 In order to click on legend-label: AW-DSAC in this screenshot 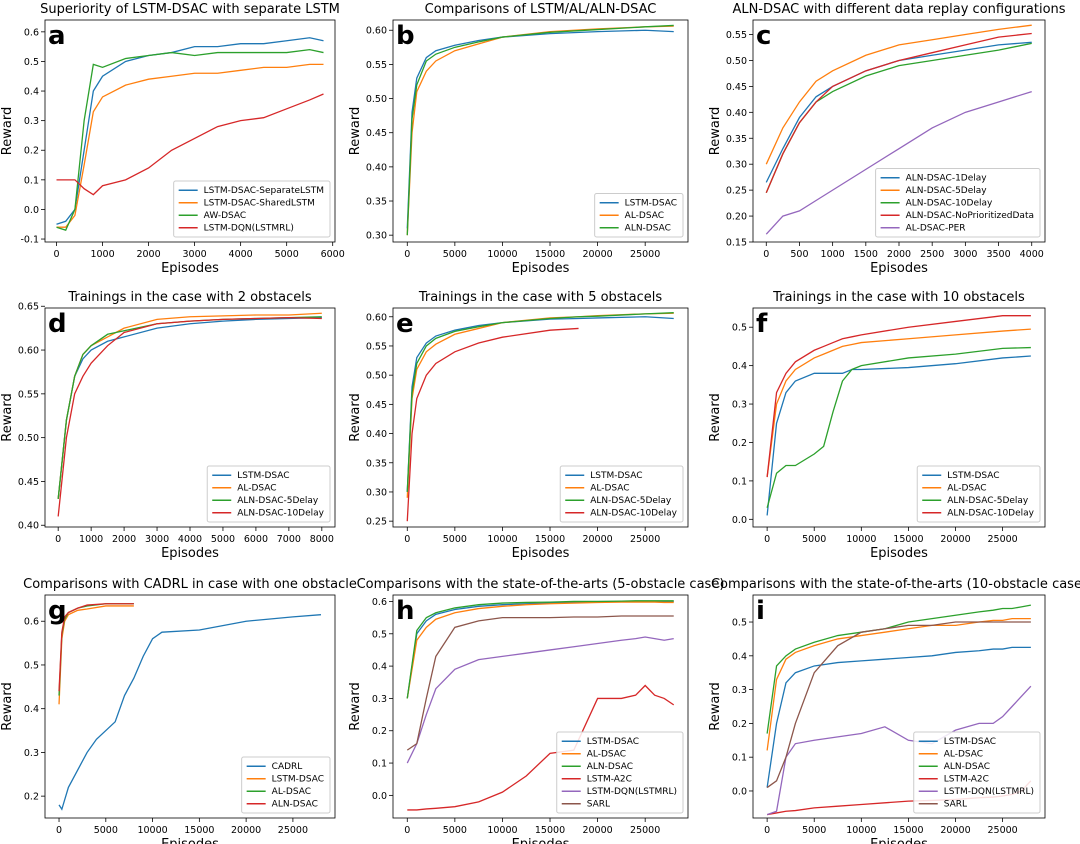, I will do `click(225, 216)`.